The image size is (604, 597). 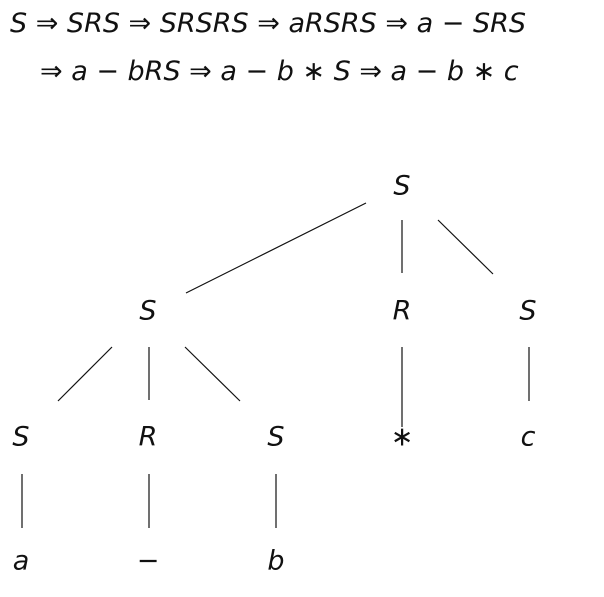 What do you see at coordinates (21, 561) in the screenshot?
I see `node-leaf-a: a` at bounding box center [21, 561].